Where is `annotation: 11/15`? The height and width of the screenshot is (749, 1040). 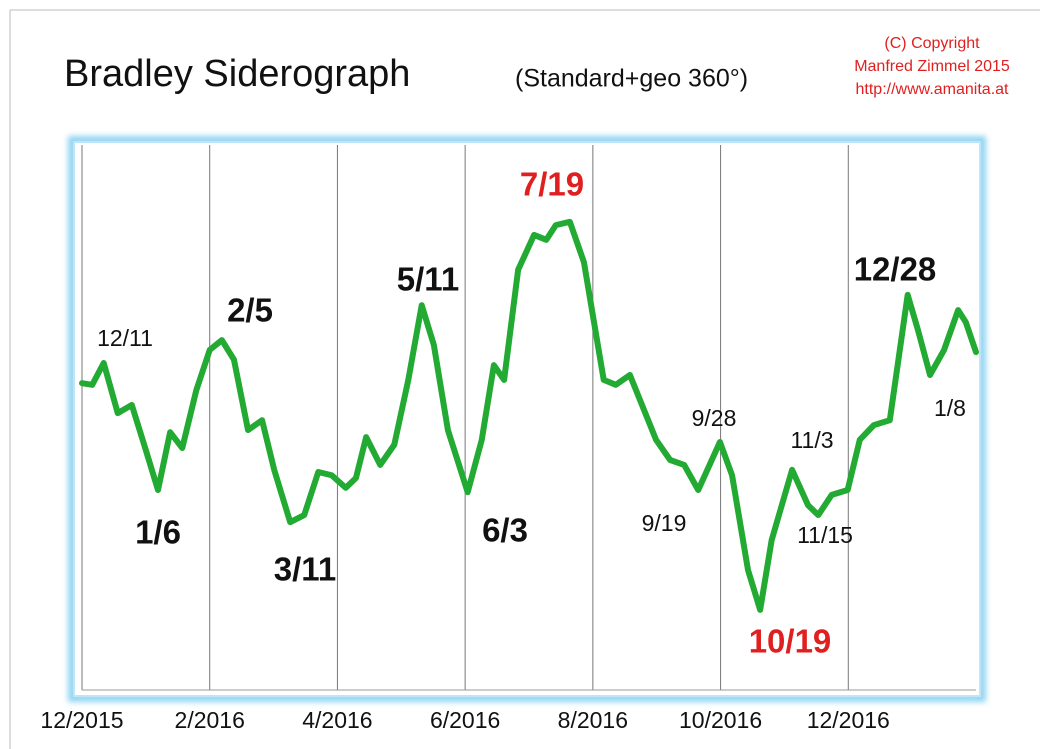 annotation: 11/15 is located at coordinates (825, 535).